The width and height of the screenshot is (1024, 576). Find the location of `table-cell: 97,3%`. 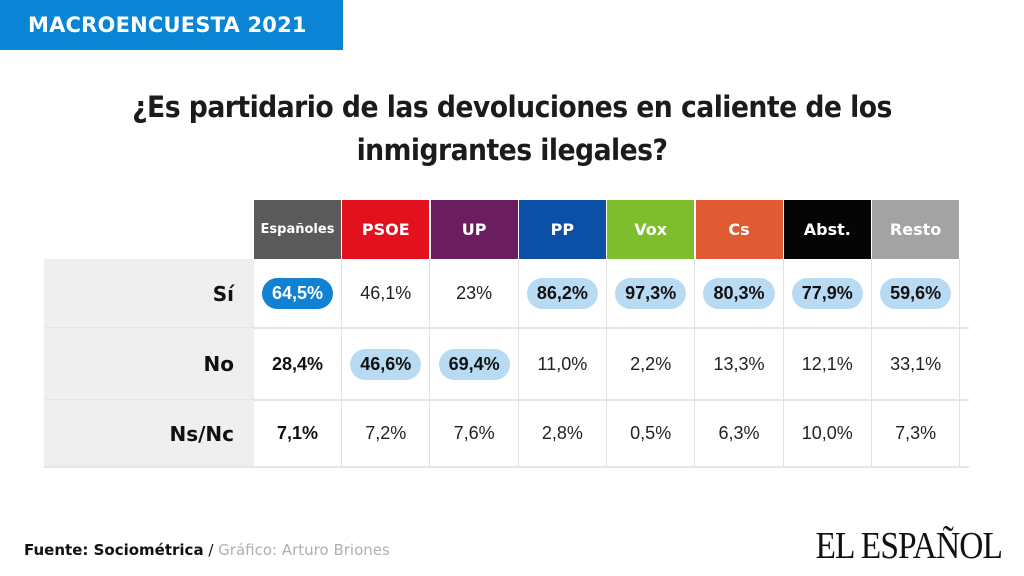

table-cell: 97,3% is located at coordinates (651, 293).